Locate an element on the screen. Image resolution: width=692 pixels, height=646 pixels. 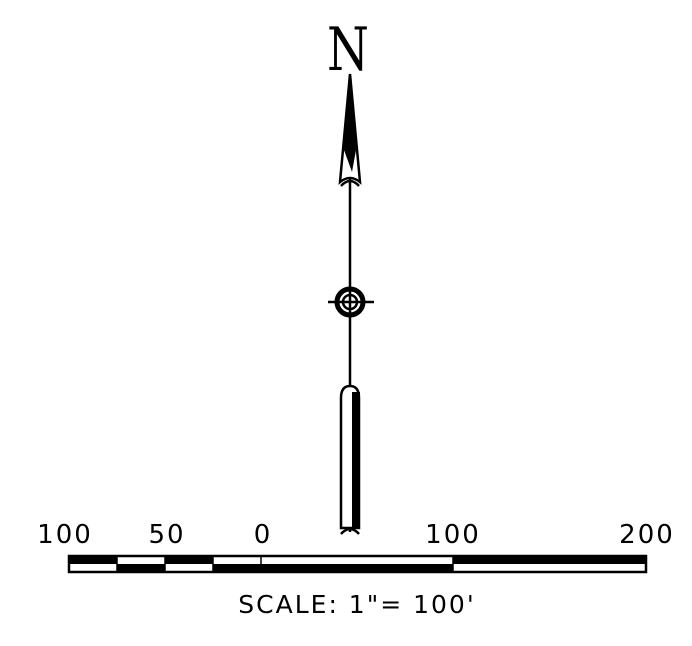
north-arrow-center-symbol is located at coordinates (351, 302).